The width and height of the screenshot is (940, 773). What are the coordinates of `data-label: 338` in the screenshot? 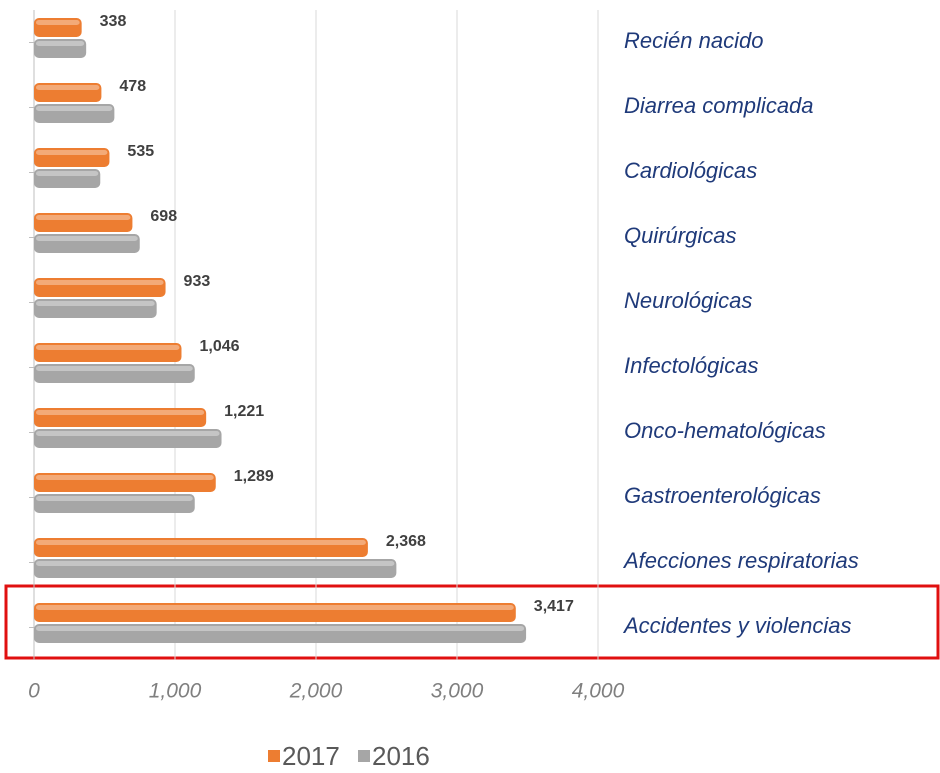 It's located at (113, 21).